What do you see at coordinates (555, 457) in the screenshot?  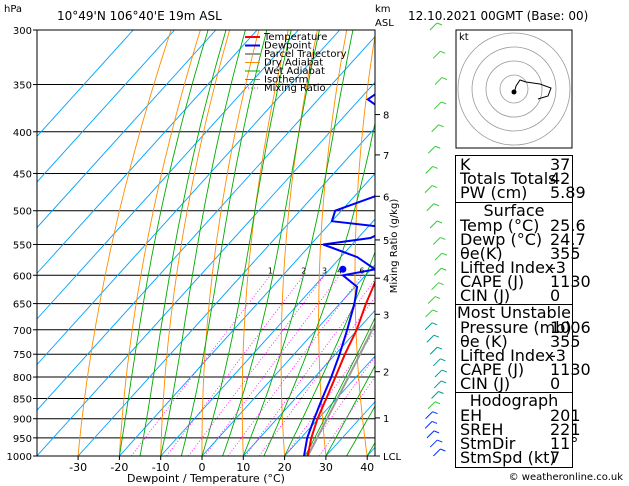 I see `panel-row-value: 7` at bounding box center [555, 457].